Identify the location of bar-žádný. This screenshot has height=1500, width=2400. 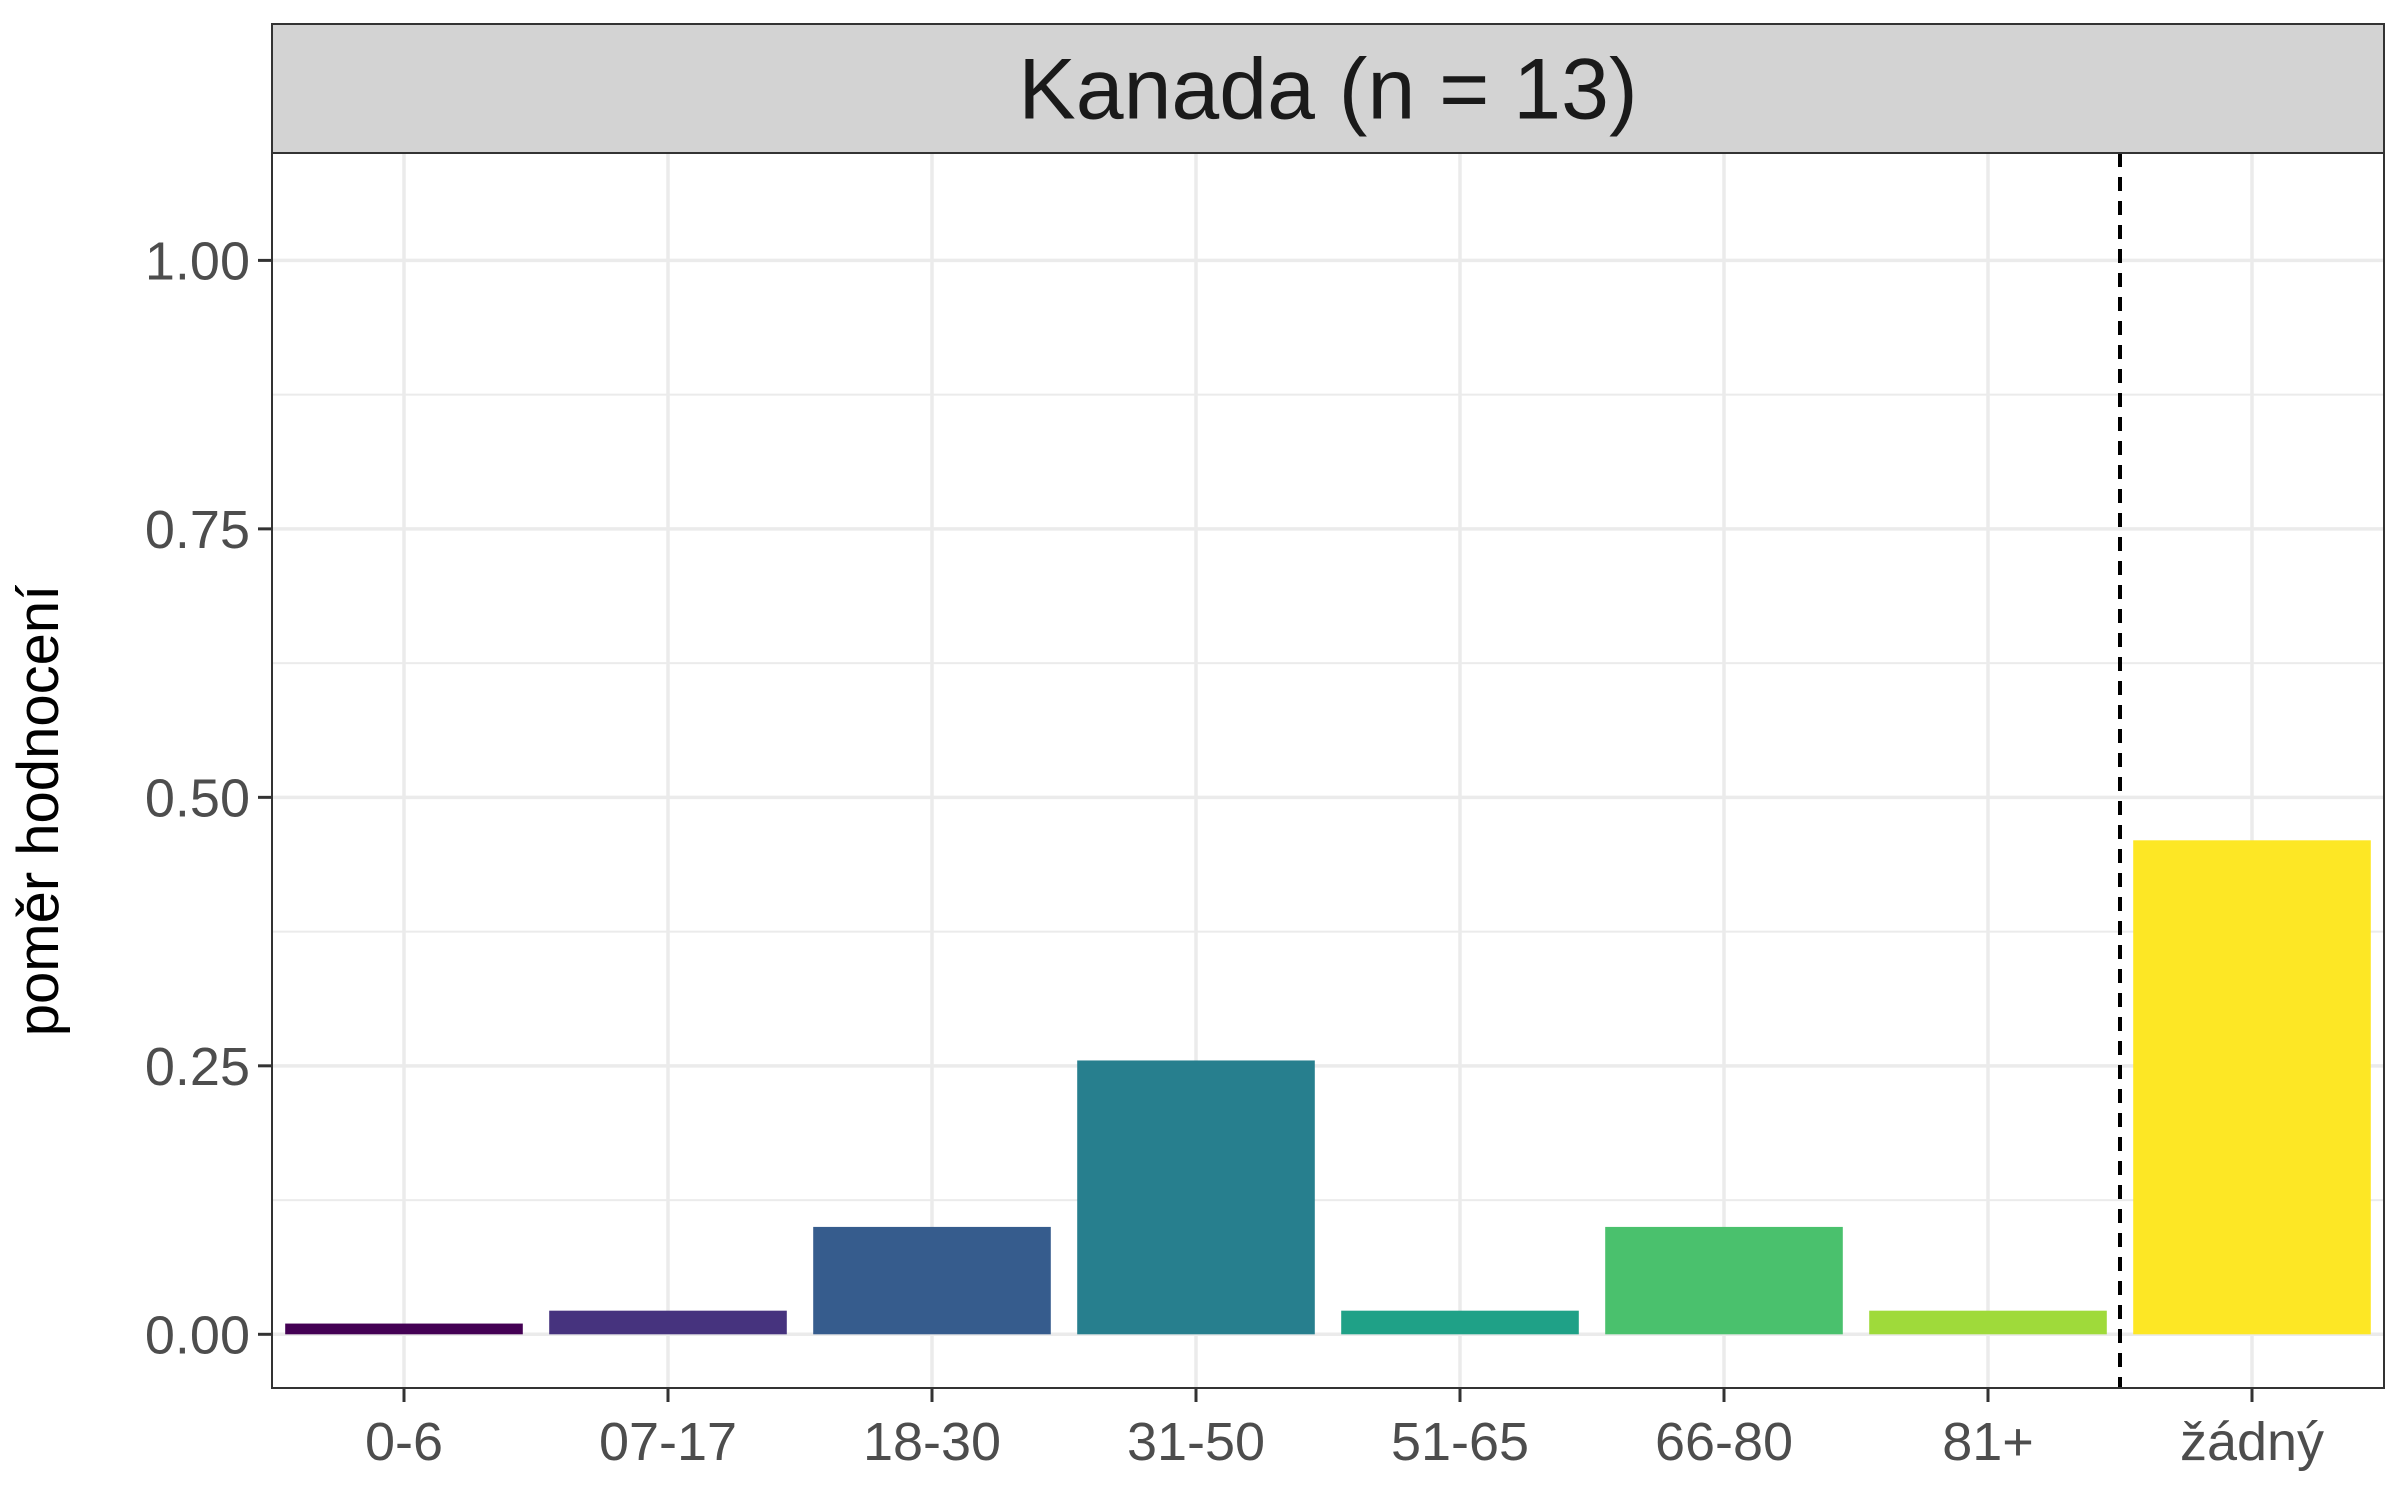
(2252, 1087).